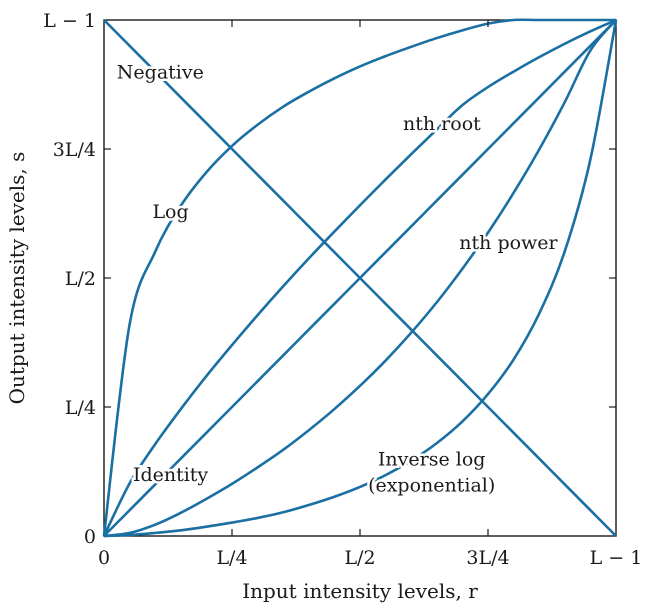 This screenshot has height=612, width=651. I want to click on x-tick-label-1: L/4, so click(231, 558).